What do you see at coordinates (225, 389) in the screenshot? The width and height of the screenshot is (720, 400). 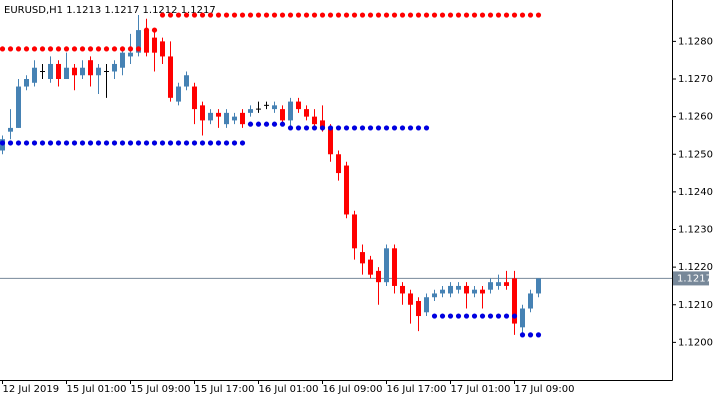 I see `x-tick-label: 15 Jul 17:00` at bounding box center [225, 389].